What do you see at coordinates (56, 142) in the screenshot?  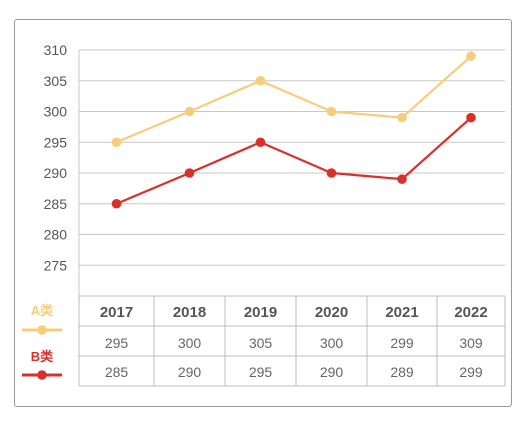 I see `y-tick-label: 295` at bounding box center [56, 142].